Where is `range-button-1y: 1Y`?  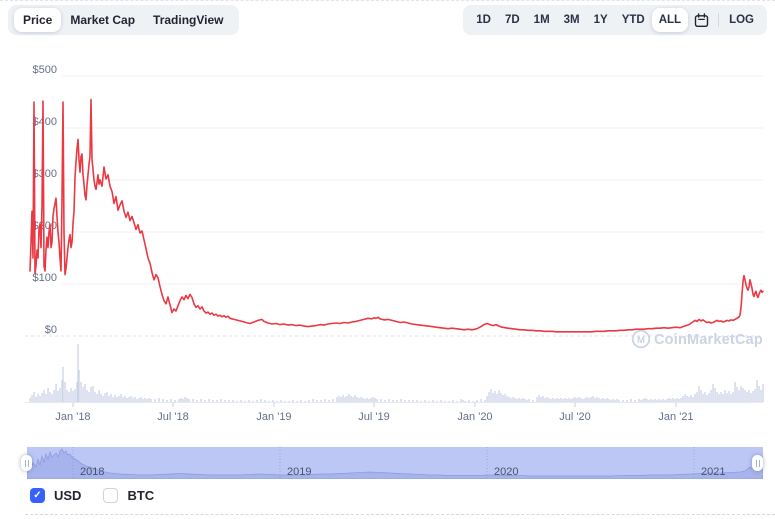 range-button-1y: 1Y is located at coordinates (600, 20).